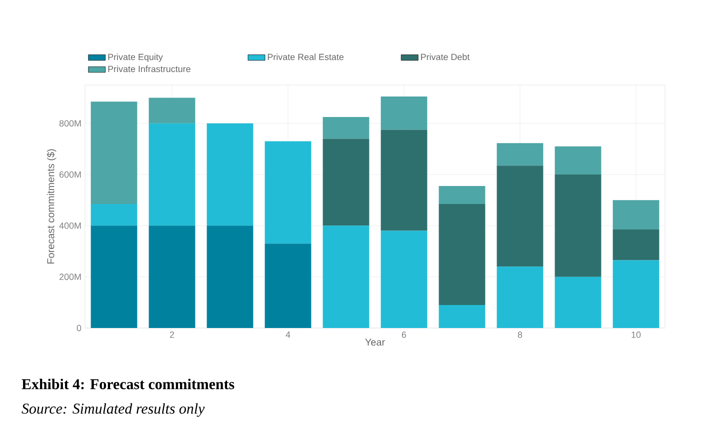  I want to click on x-tick-label: 10, so click(636, 335).